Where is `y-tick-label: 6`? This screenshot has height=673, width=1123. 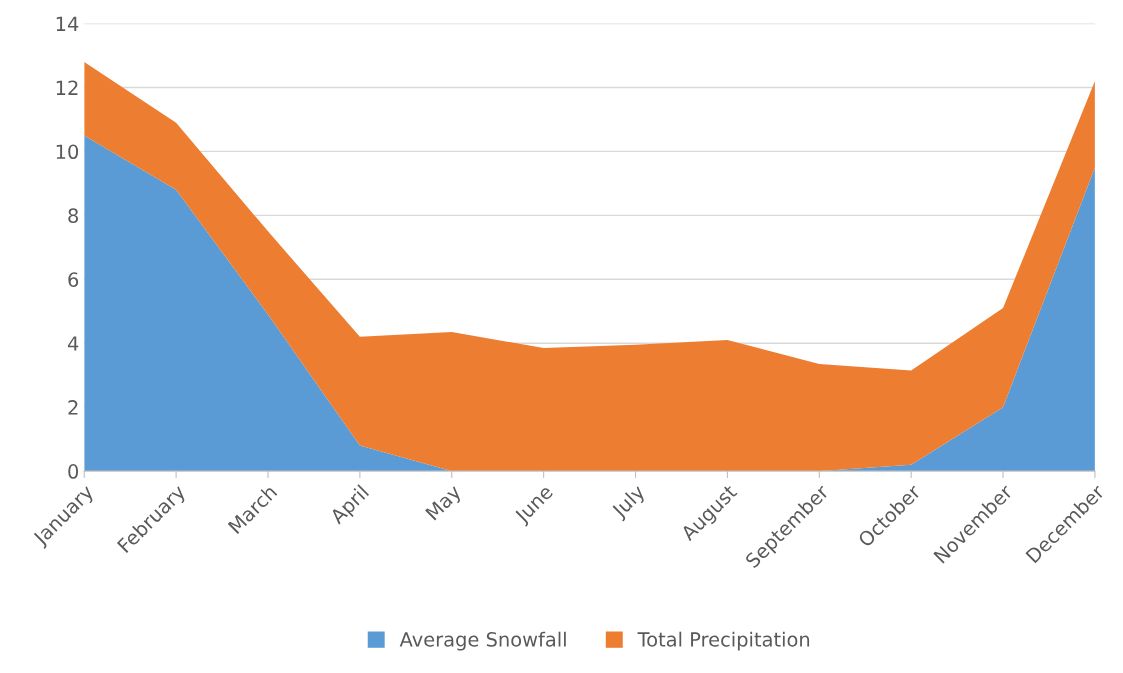 y-tick-label: 6 is located at coordinates (73, 279).